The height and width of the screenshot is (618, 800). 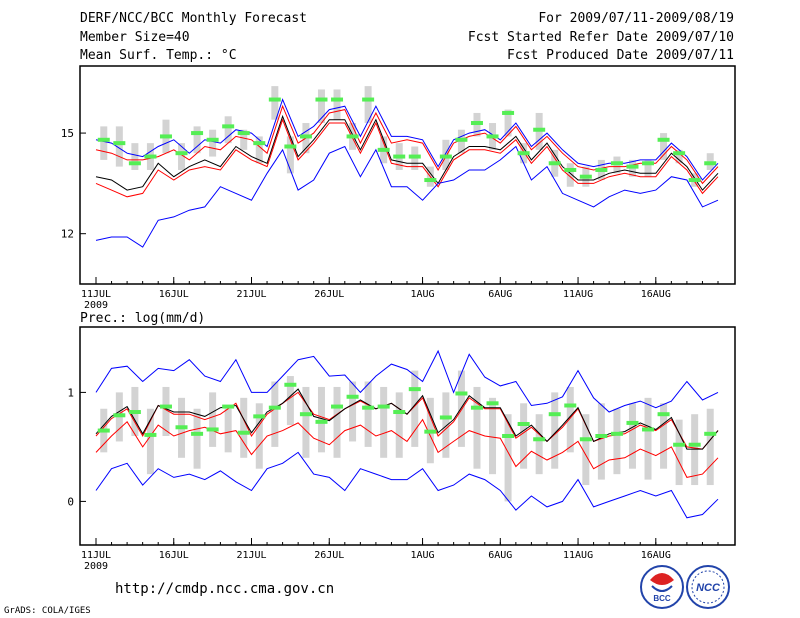 What do you see at coordinates (96, 294) in the screenshot?
I see `temp-xtick-label: 11JUL` at bounding box center [96, 294].